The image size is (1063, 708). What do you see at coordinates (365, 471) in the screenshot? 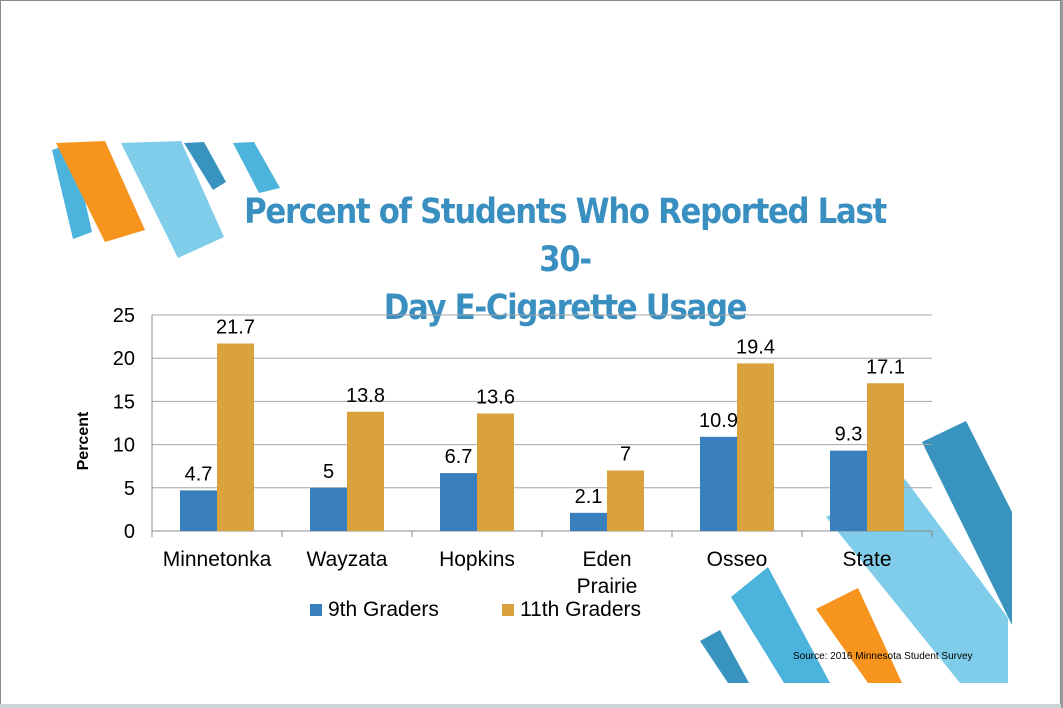
I see `bar-11th-wayzata` at bounding box center [365, 471].